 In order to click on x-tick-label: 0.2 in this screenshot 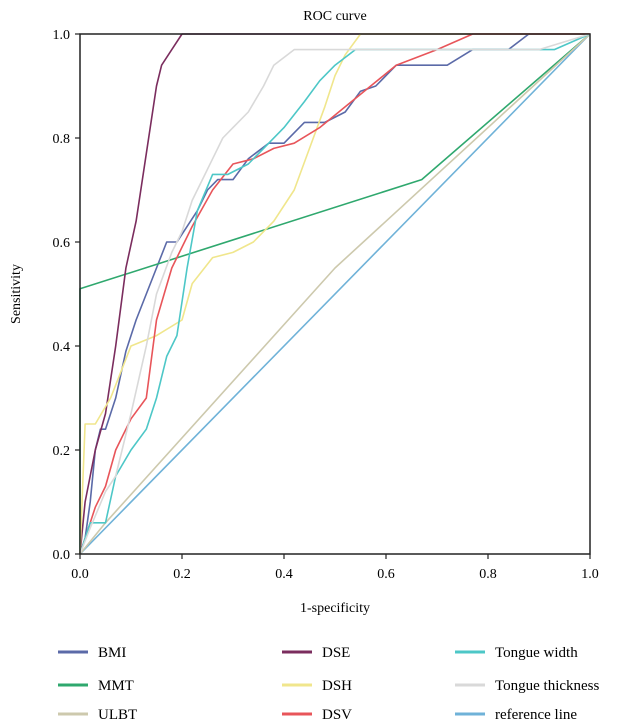, I will do `click(182, 574)`.